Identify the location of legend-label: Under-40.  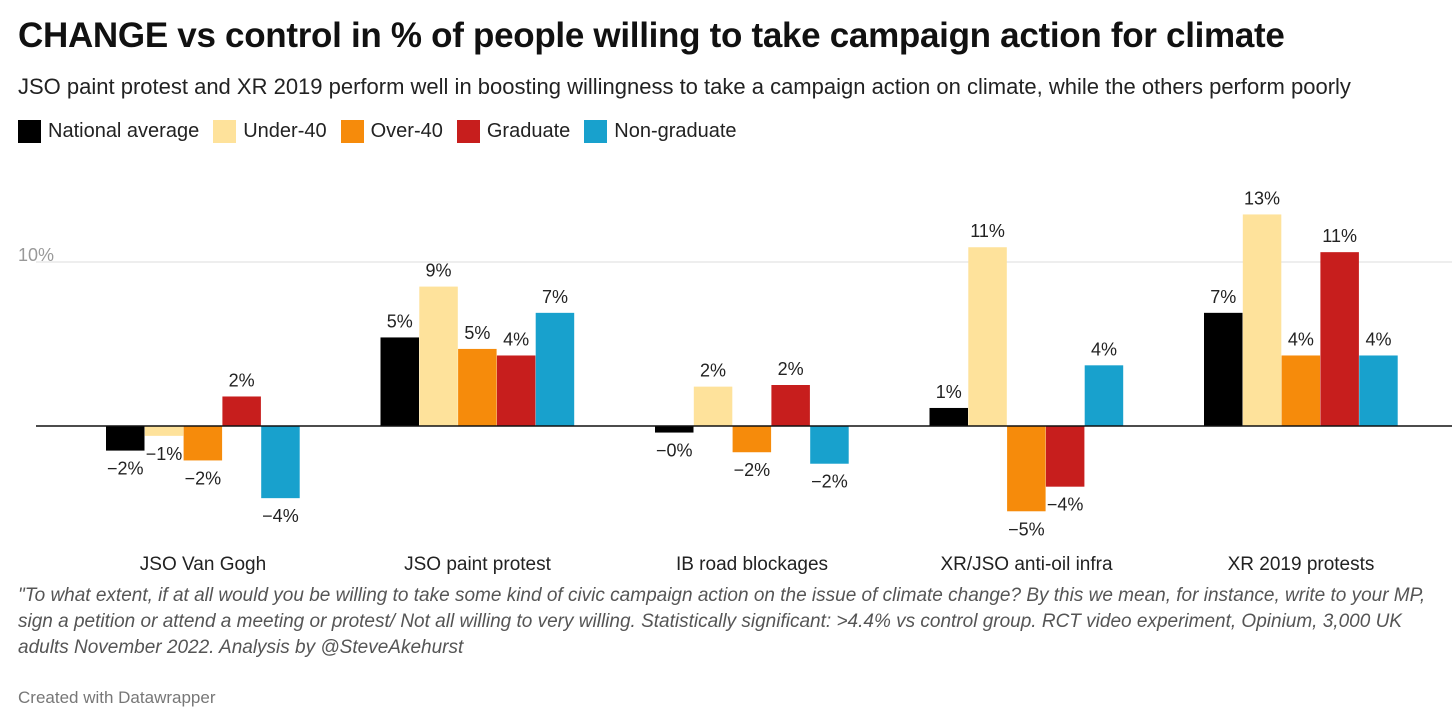
(285, 131).